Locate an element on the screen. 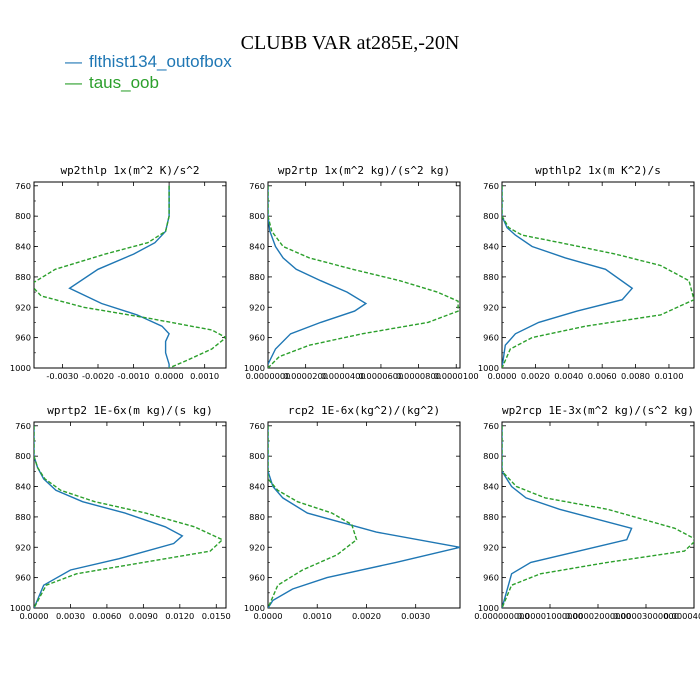  x-tick-label: 0.0150 is located at coordinates (216, 616).